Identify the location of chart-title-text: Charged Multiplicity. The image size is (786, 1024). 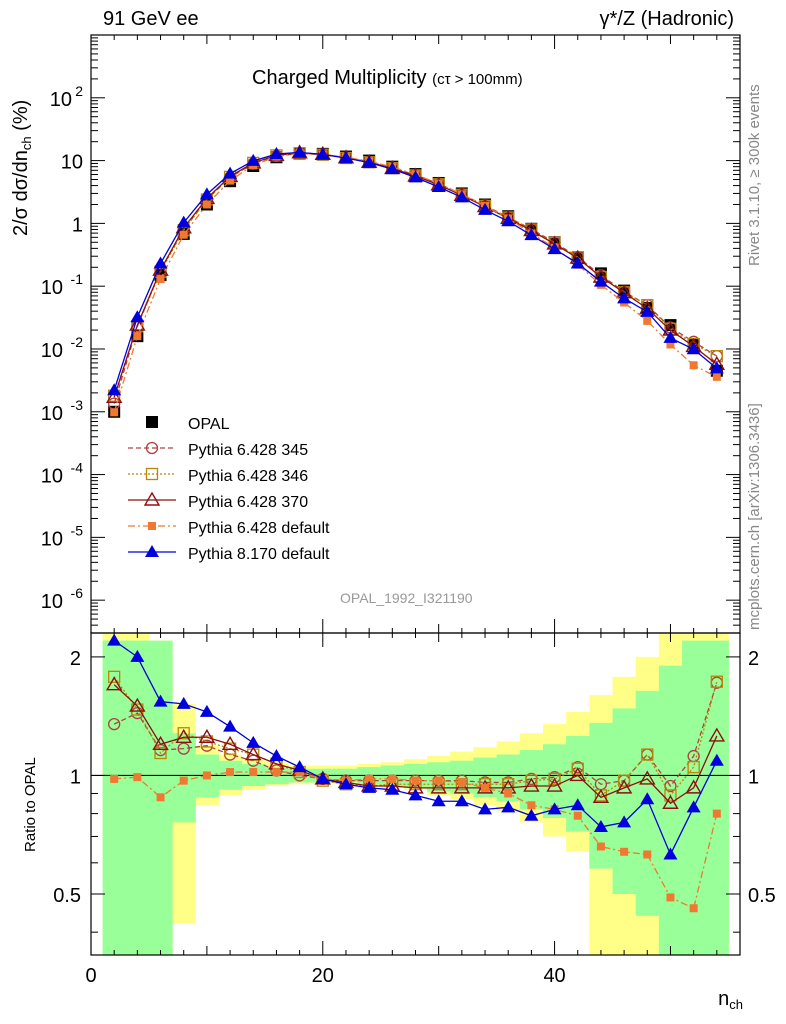
(339, 78).